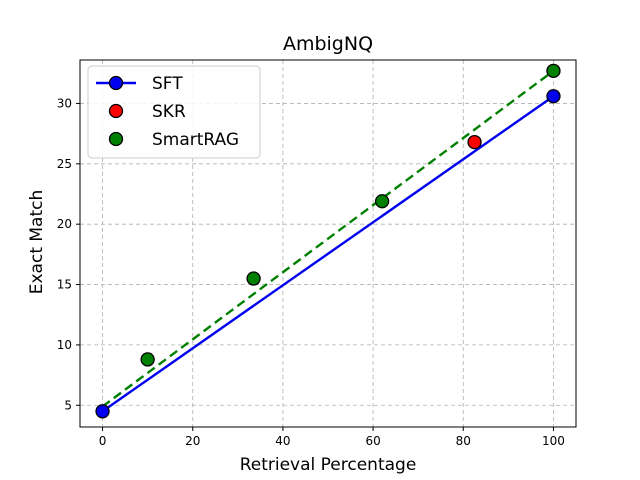 The width and height of the screenshot is (640, 480). What do you see at coordinates (282, 441) in the screenshot?
I see `x-tick-label: 40` at bounding box center [282, 441].